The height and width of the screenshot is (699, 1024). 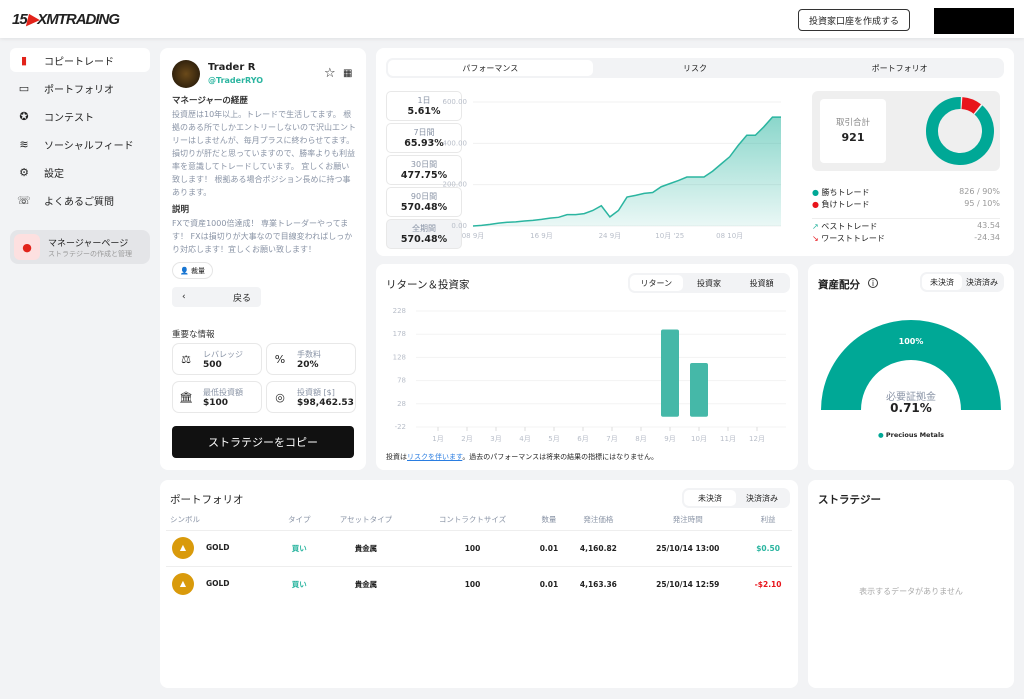 What do you see at coordinates (311, 359) in the screenshot?
I see `info-1: % 手数料 20%` at bounding box center [311, 359].